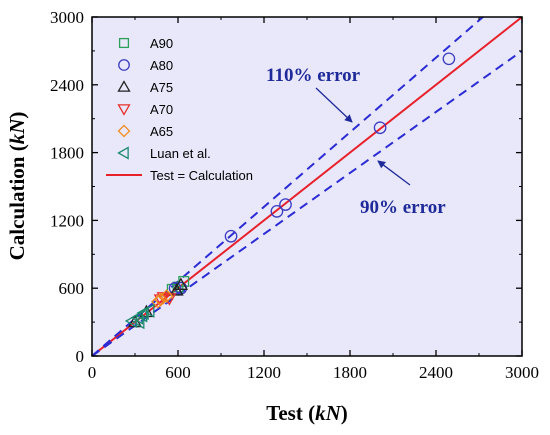 Image resolution: width=550 pixels, height=435 pixels. I want to click on x-axis-title: Test (kN), so click(306, 413).